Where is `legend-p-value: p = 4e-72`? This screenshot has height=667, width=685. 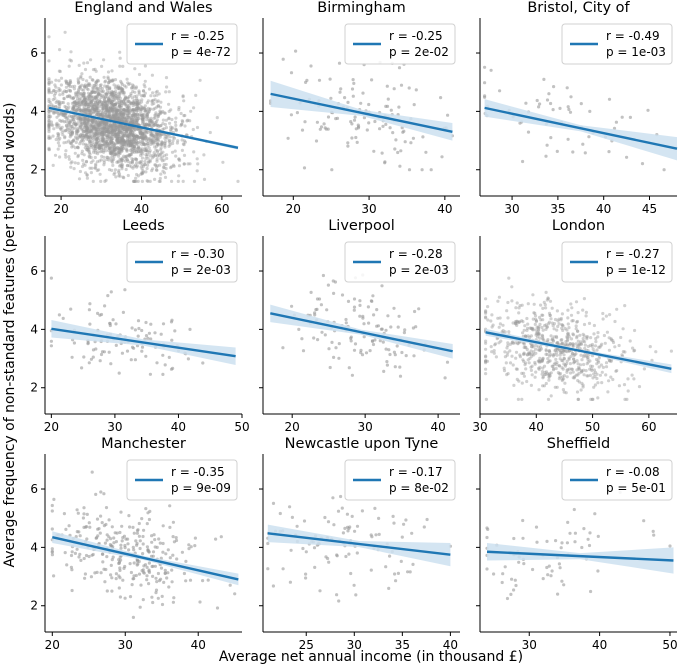 legend-p-value: p = 4e-72 is located at coordinates (201, 52).